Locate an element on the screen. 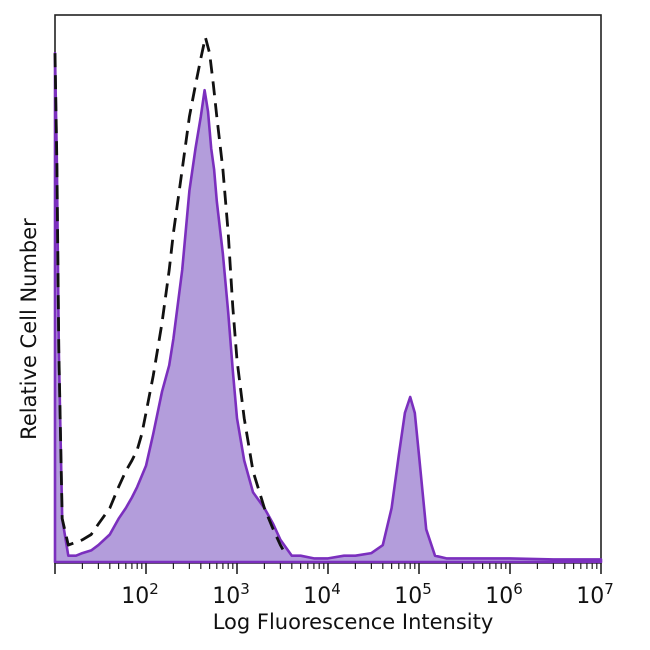 The image size is (650, 650). x-tick-label: 10³ is located at coordinates (231, 594).